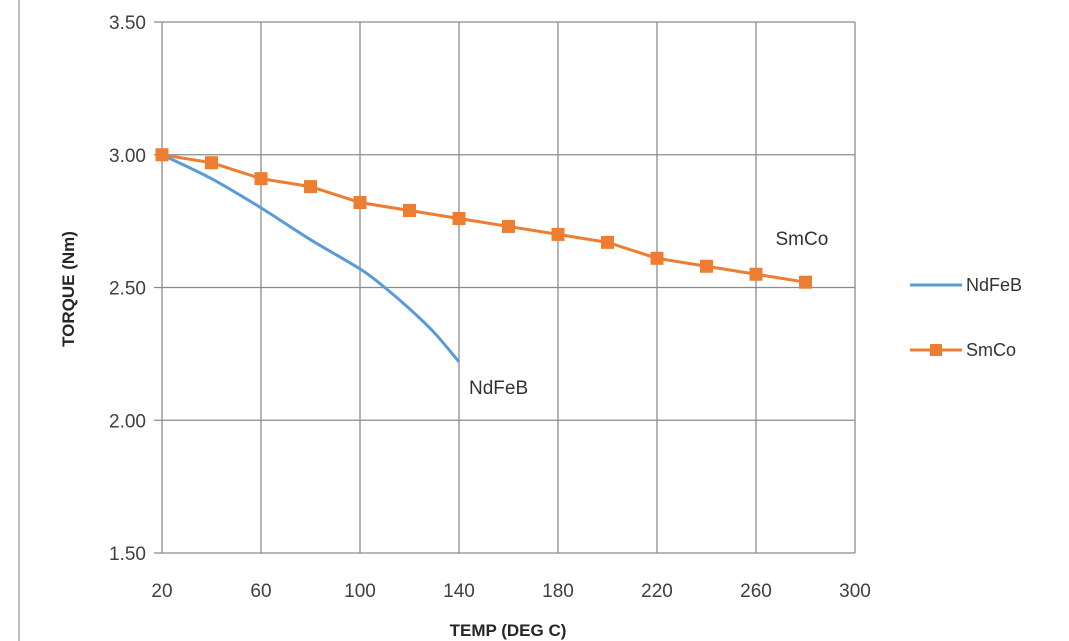  What do you see at coordinates (19, 320) in the screenshot?
I see `chart-frame-border` at bounding box center [19, 320].